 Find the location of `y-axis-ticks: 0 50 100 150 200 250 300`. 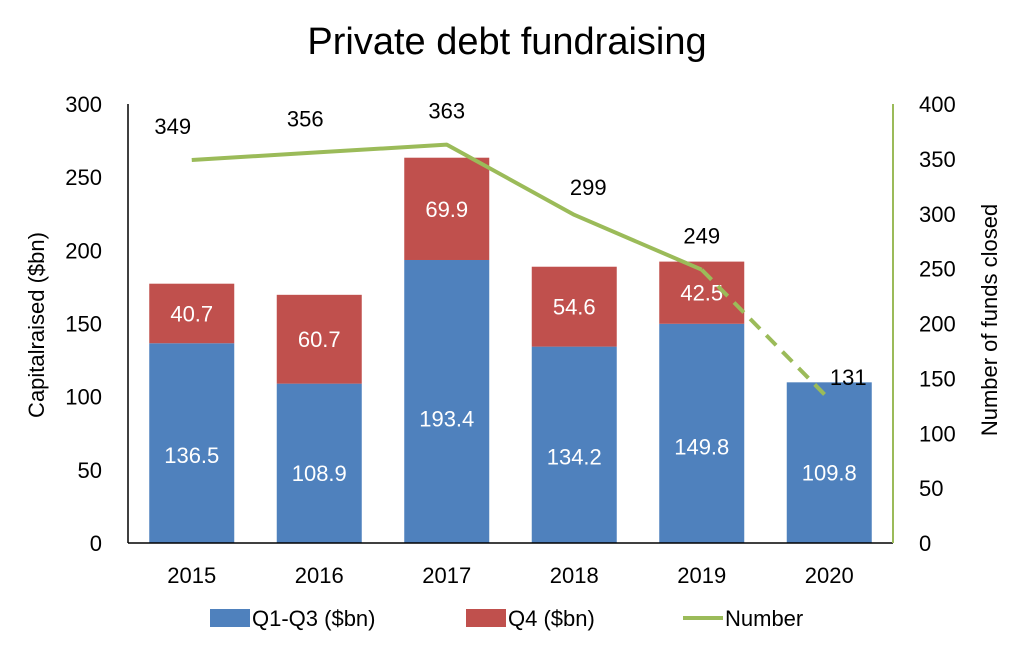

y-axis-ticks: 0 50 100 150 200 250 300 is located at coordinates (83, 324).